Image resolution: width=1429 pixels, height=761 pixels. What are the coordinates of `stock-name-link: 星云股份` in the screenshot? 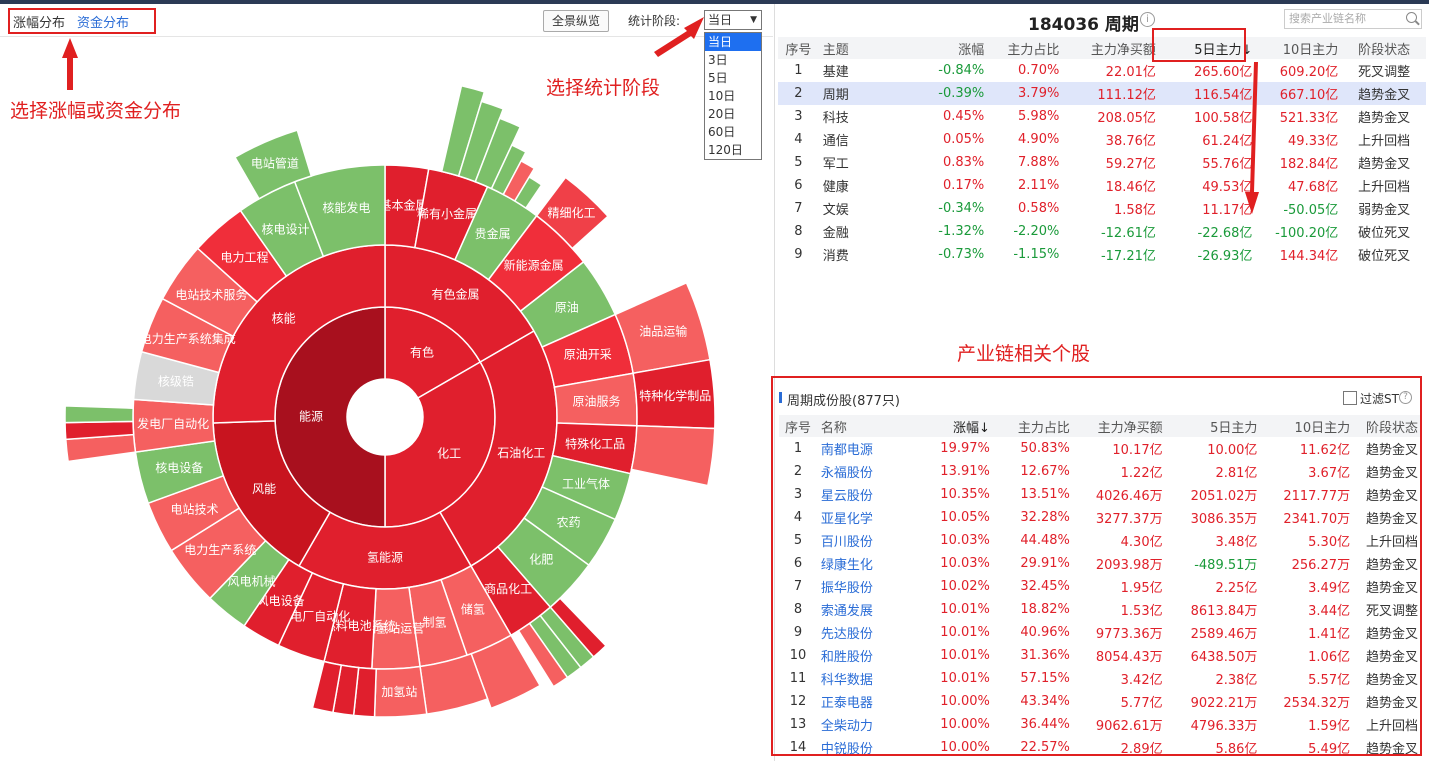 It's located at (846, 496).